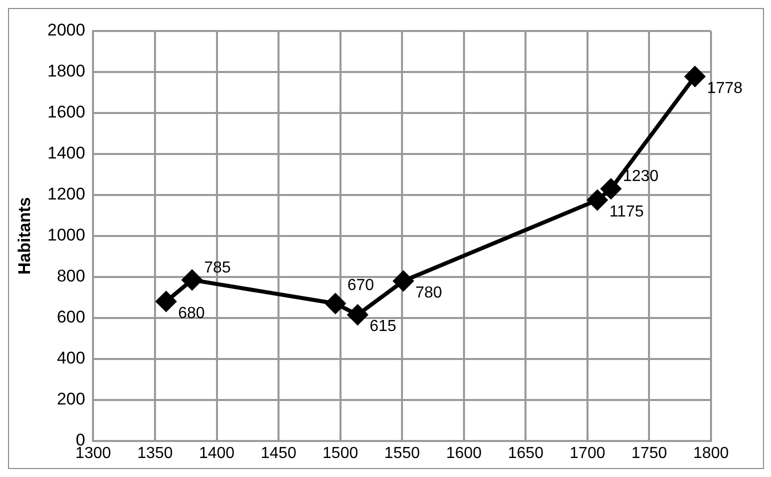 This screenshot has width=771, height=477. What do you see at coordinates (588, 453) in the screenshot?
I see `x-tick-label: 1700` at bounding box center [588, 453].